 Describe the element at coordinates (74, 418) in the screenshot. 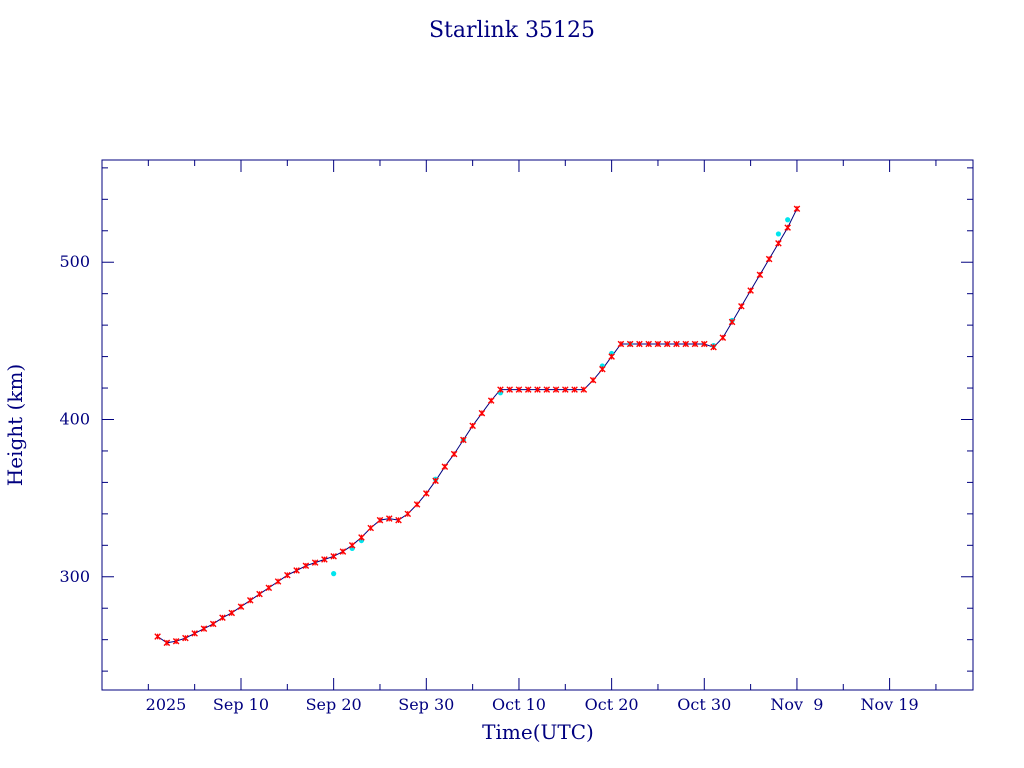

I see `y-tick-label: 400` at that location.